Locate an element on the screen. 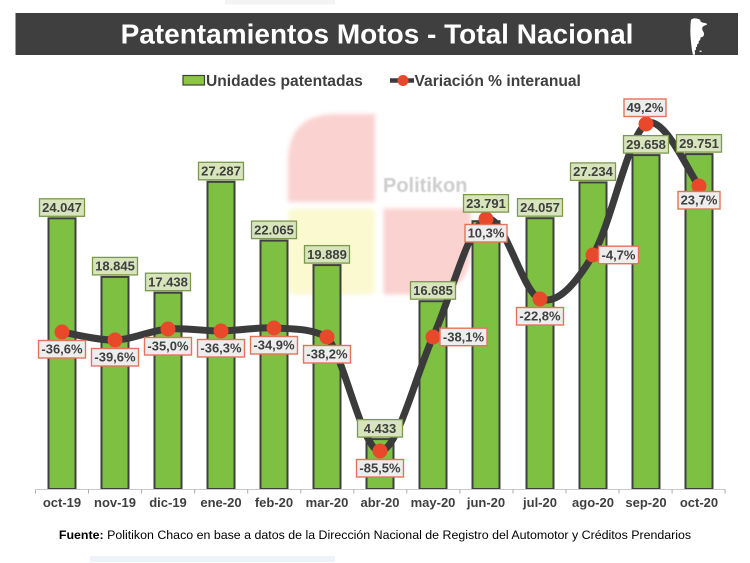  svg-text: -36,3% is located at coordinates (221, 348).